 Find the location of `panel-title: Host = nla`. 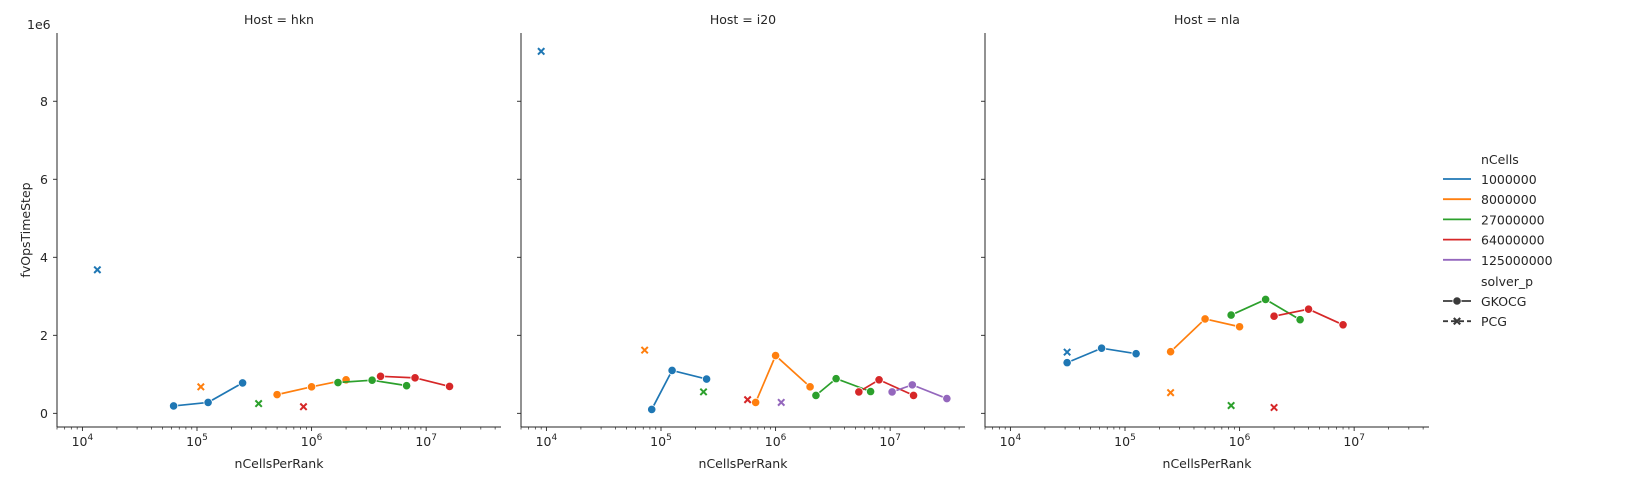

panel-title: Host = nla is located at coordinates (1207, 19).